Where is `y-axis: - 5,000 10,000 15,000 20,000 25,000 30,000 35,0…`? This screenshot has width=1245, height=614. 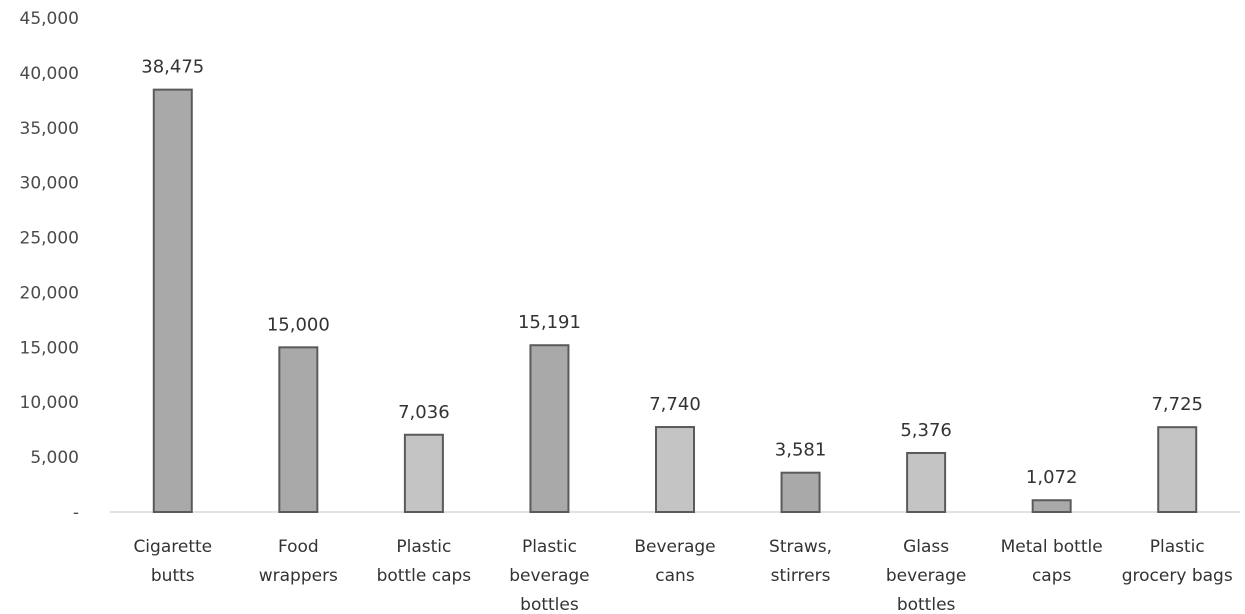 y-axis: - 5,000 10,000 15,000 20,000 25,000 30,000 35,0… is located at coordinates (49, 266).